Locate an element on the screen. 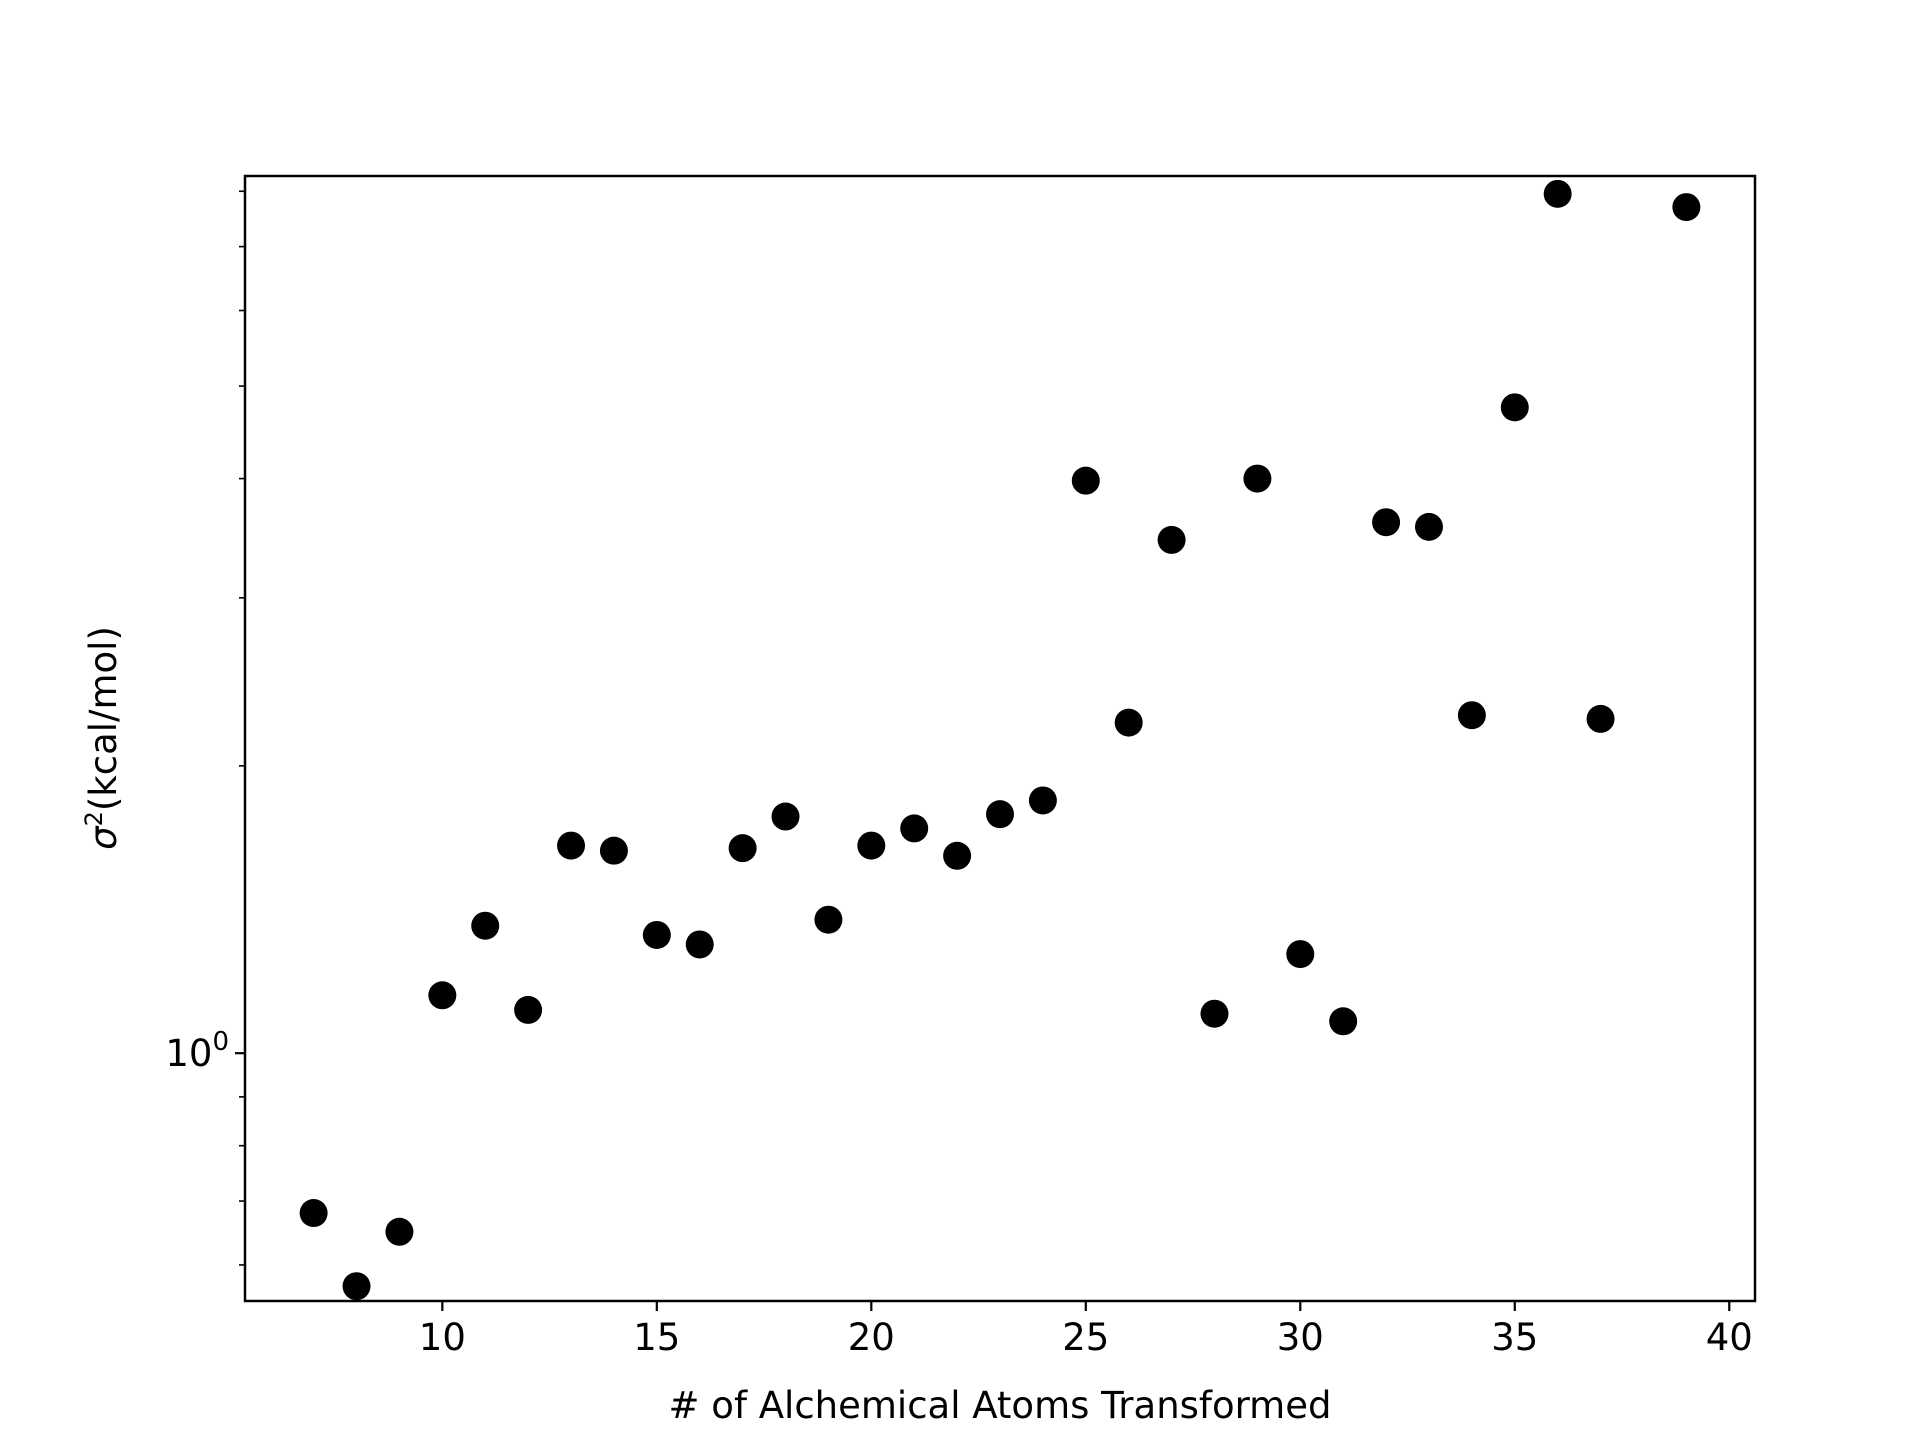 The image size is (1920, 1440). y-tick-label-base: 10 is located at coordinates (188, 1053).